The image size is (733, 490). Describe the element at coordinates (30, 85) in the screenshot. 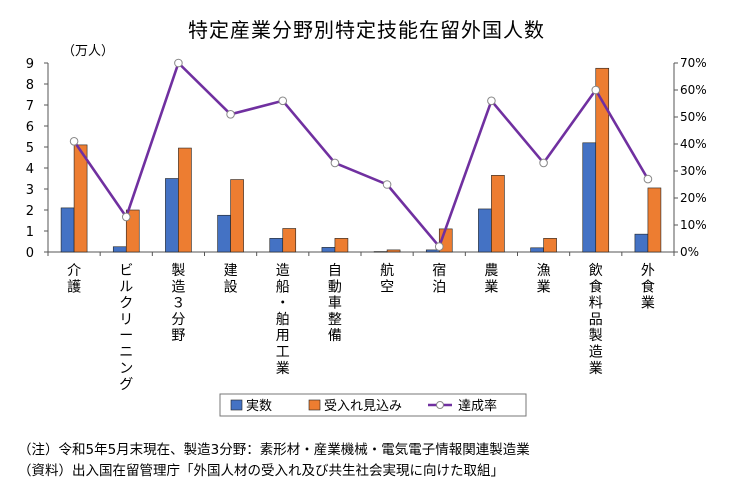

I see `left-tick-label: 8` at that location.